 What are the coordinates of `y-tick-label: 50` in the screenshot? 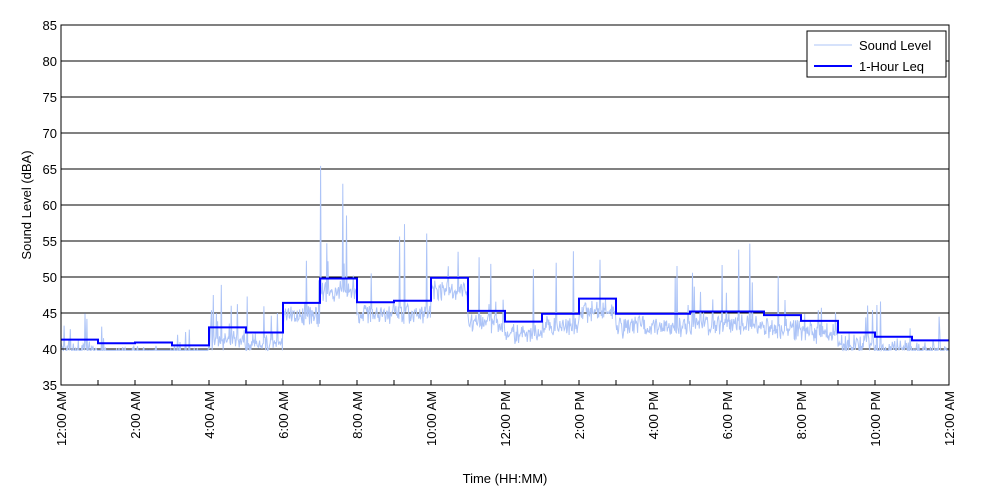 It's located at (50, 277).